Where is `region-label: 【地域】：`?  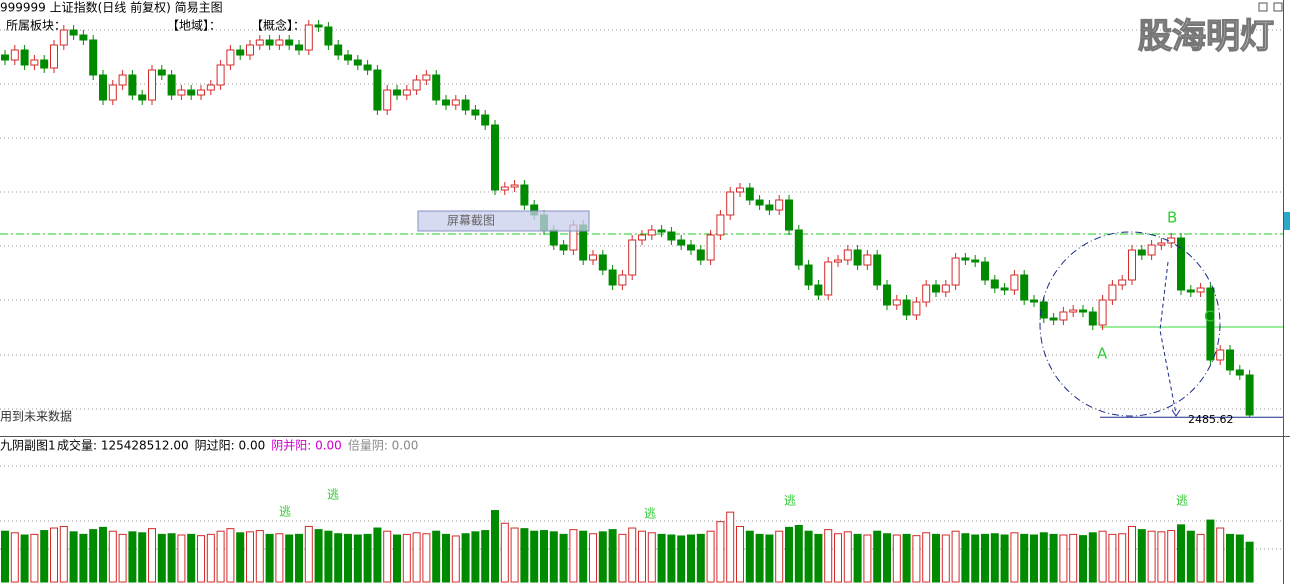 region-label: 【地域】： is located at coordinates (194, 26).